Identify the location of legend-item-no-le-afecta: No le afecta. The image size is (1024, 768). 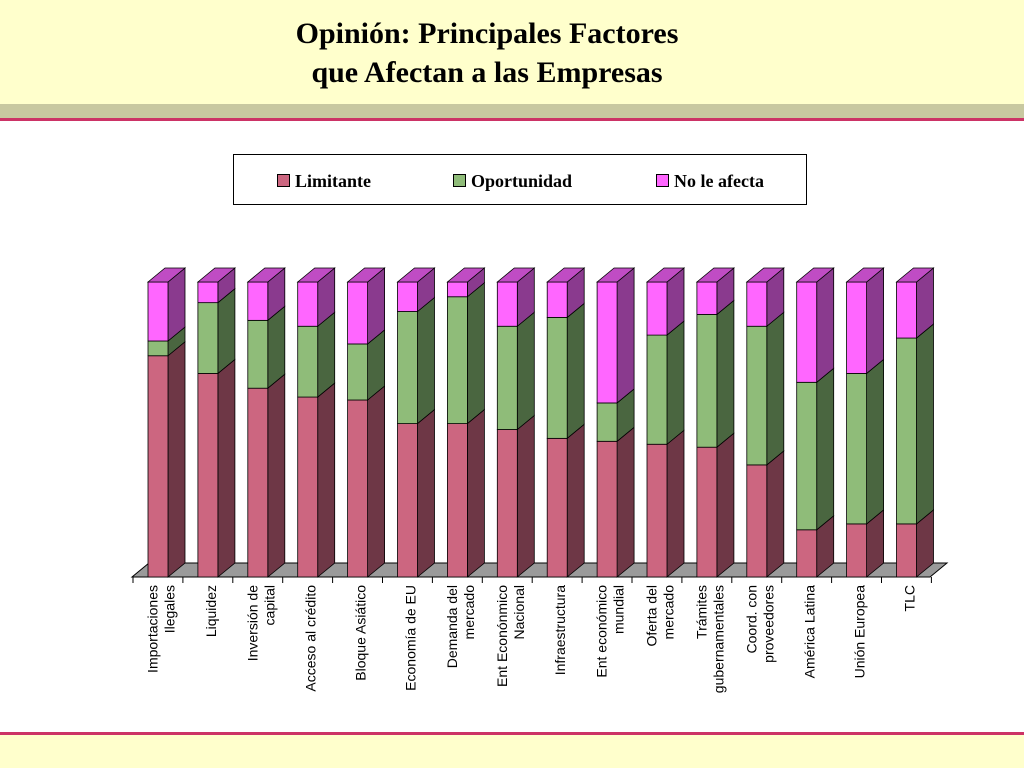
(710, 181).